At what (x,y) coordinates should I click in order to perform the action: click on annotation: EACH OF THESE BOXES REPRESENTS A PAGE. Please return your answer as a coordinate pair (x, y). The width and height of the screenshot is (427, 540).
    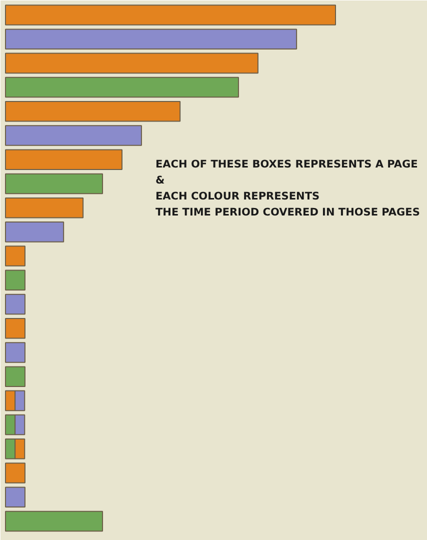
    Looking at the image, I should click on (287, 164).